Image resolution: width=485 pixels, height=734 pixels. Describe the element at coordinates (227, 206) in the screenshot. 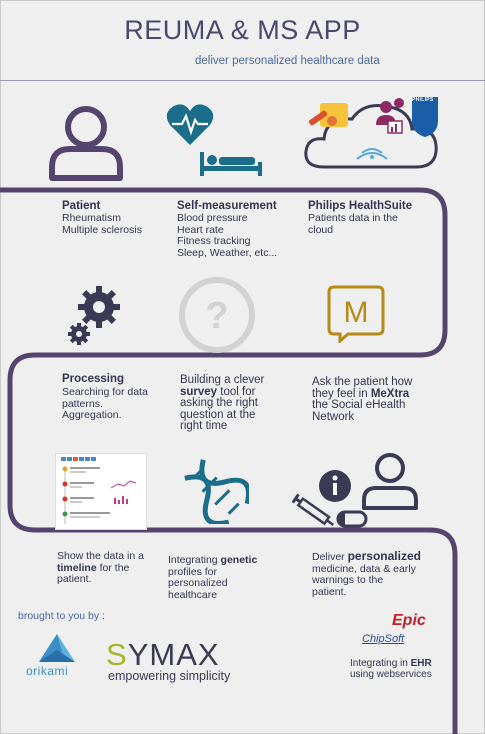

I see `self-measurement-title: Self-measurement` at that location.